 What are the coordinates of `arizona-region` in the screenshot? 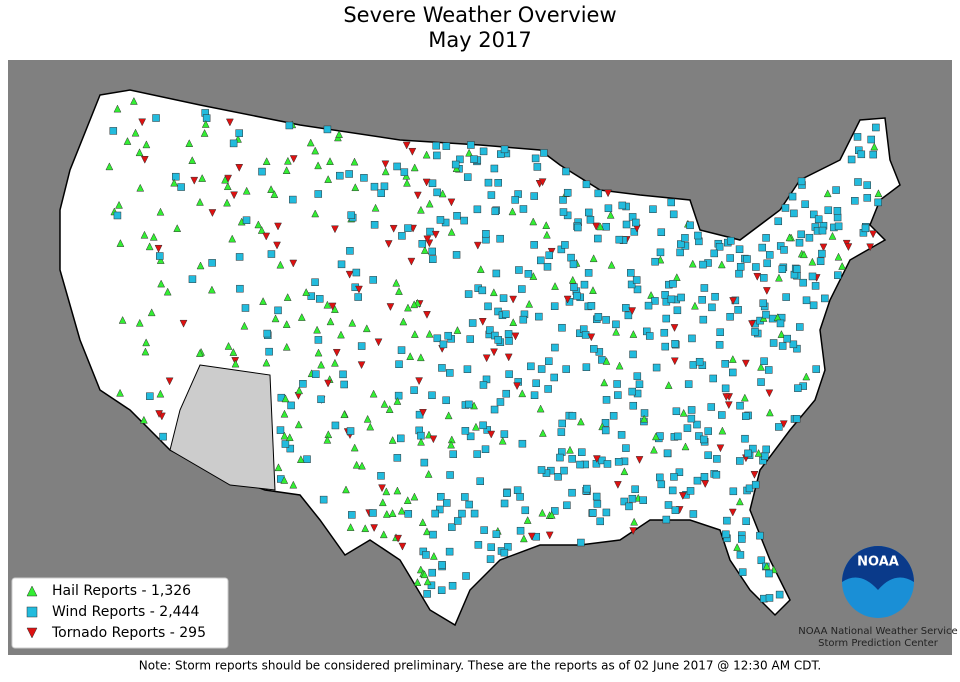 It's located at (222, 427).